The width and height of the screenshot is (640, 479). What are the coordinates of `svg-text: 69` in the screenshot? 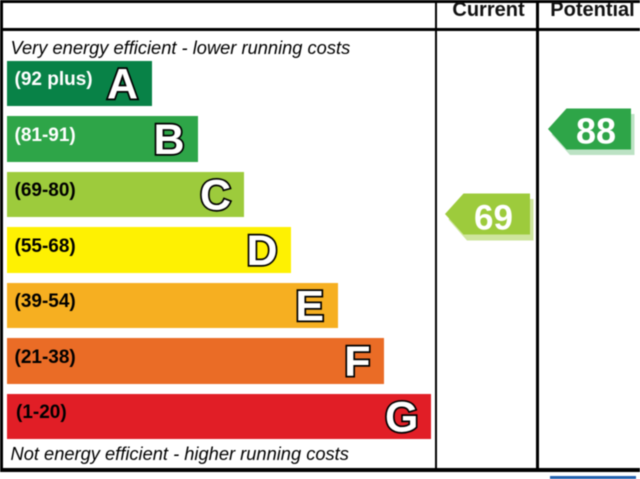 It's located at (493, 218).